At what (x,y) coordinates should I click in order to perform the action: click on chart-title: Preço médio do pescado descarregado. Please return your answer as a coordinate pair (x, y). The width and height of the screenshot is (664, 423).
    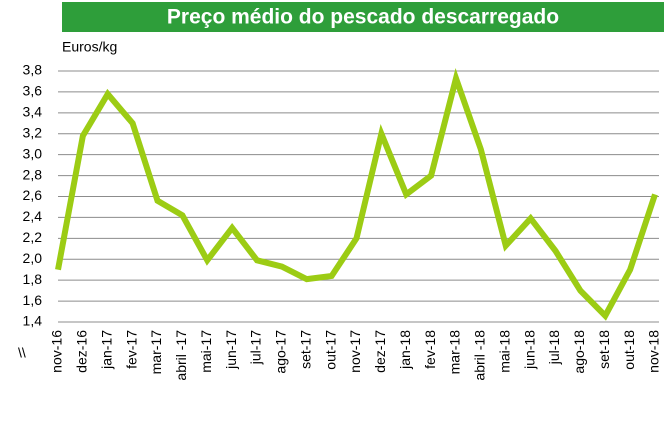
    Looking at the image, I should click on (363, 17).